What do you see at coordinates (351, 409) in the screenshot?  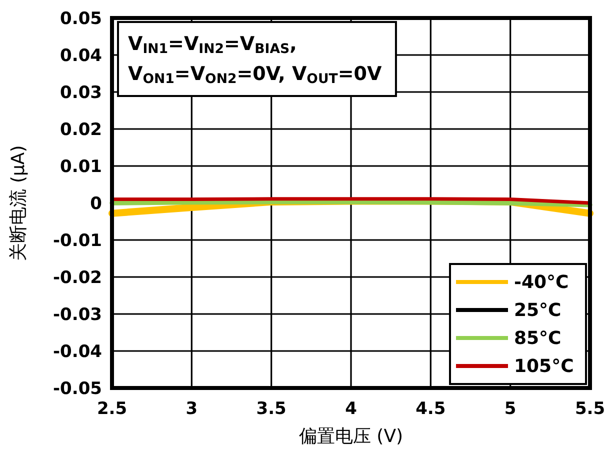 I see `x-tick-label: 4` at bounding box center [351, 409].